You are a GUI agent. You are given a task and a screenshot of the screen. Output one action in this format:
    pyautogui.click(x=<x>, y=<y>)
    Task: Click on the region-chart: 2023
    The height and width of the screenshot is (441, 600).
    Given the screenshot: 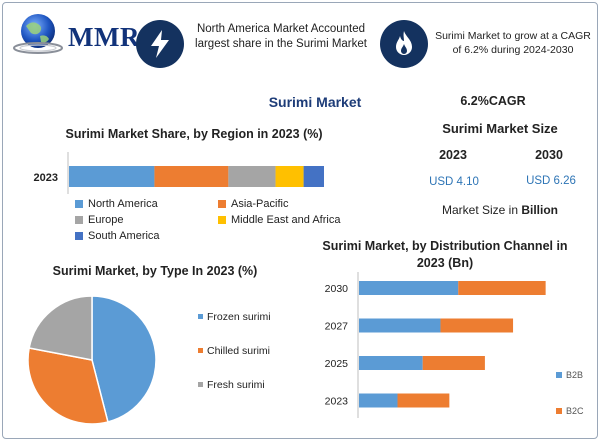 What is the action you would take?
    pyautogui.click(x=179, y=173)
    